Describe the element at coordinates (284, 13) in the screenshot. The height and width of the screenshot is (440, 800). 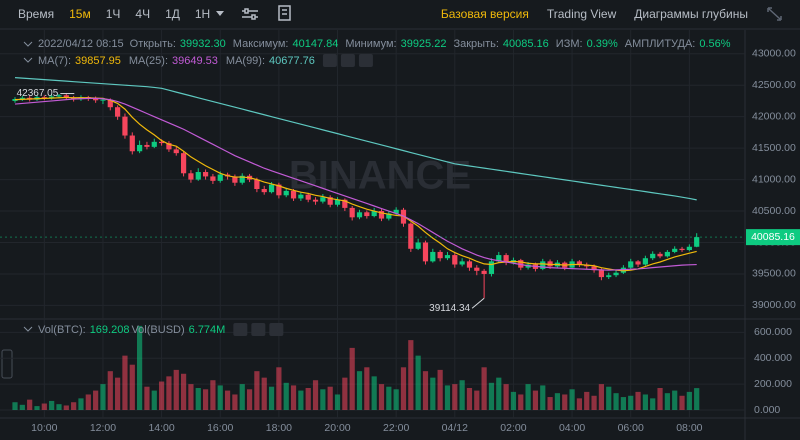
I see `layout-icon` at that location.